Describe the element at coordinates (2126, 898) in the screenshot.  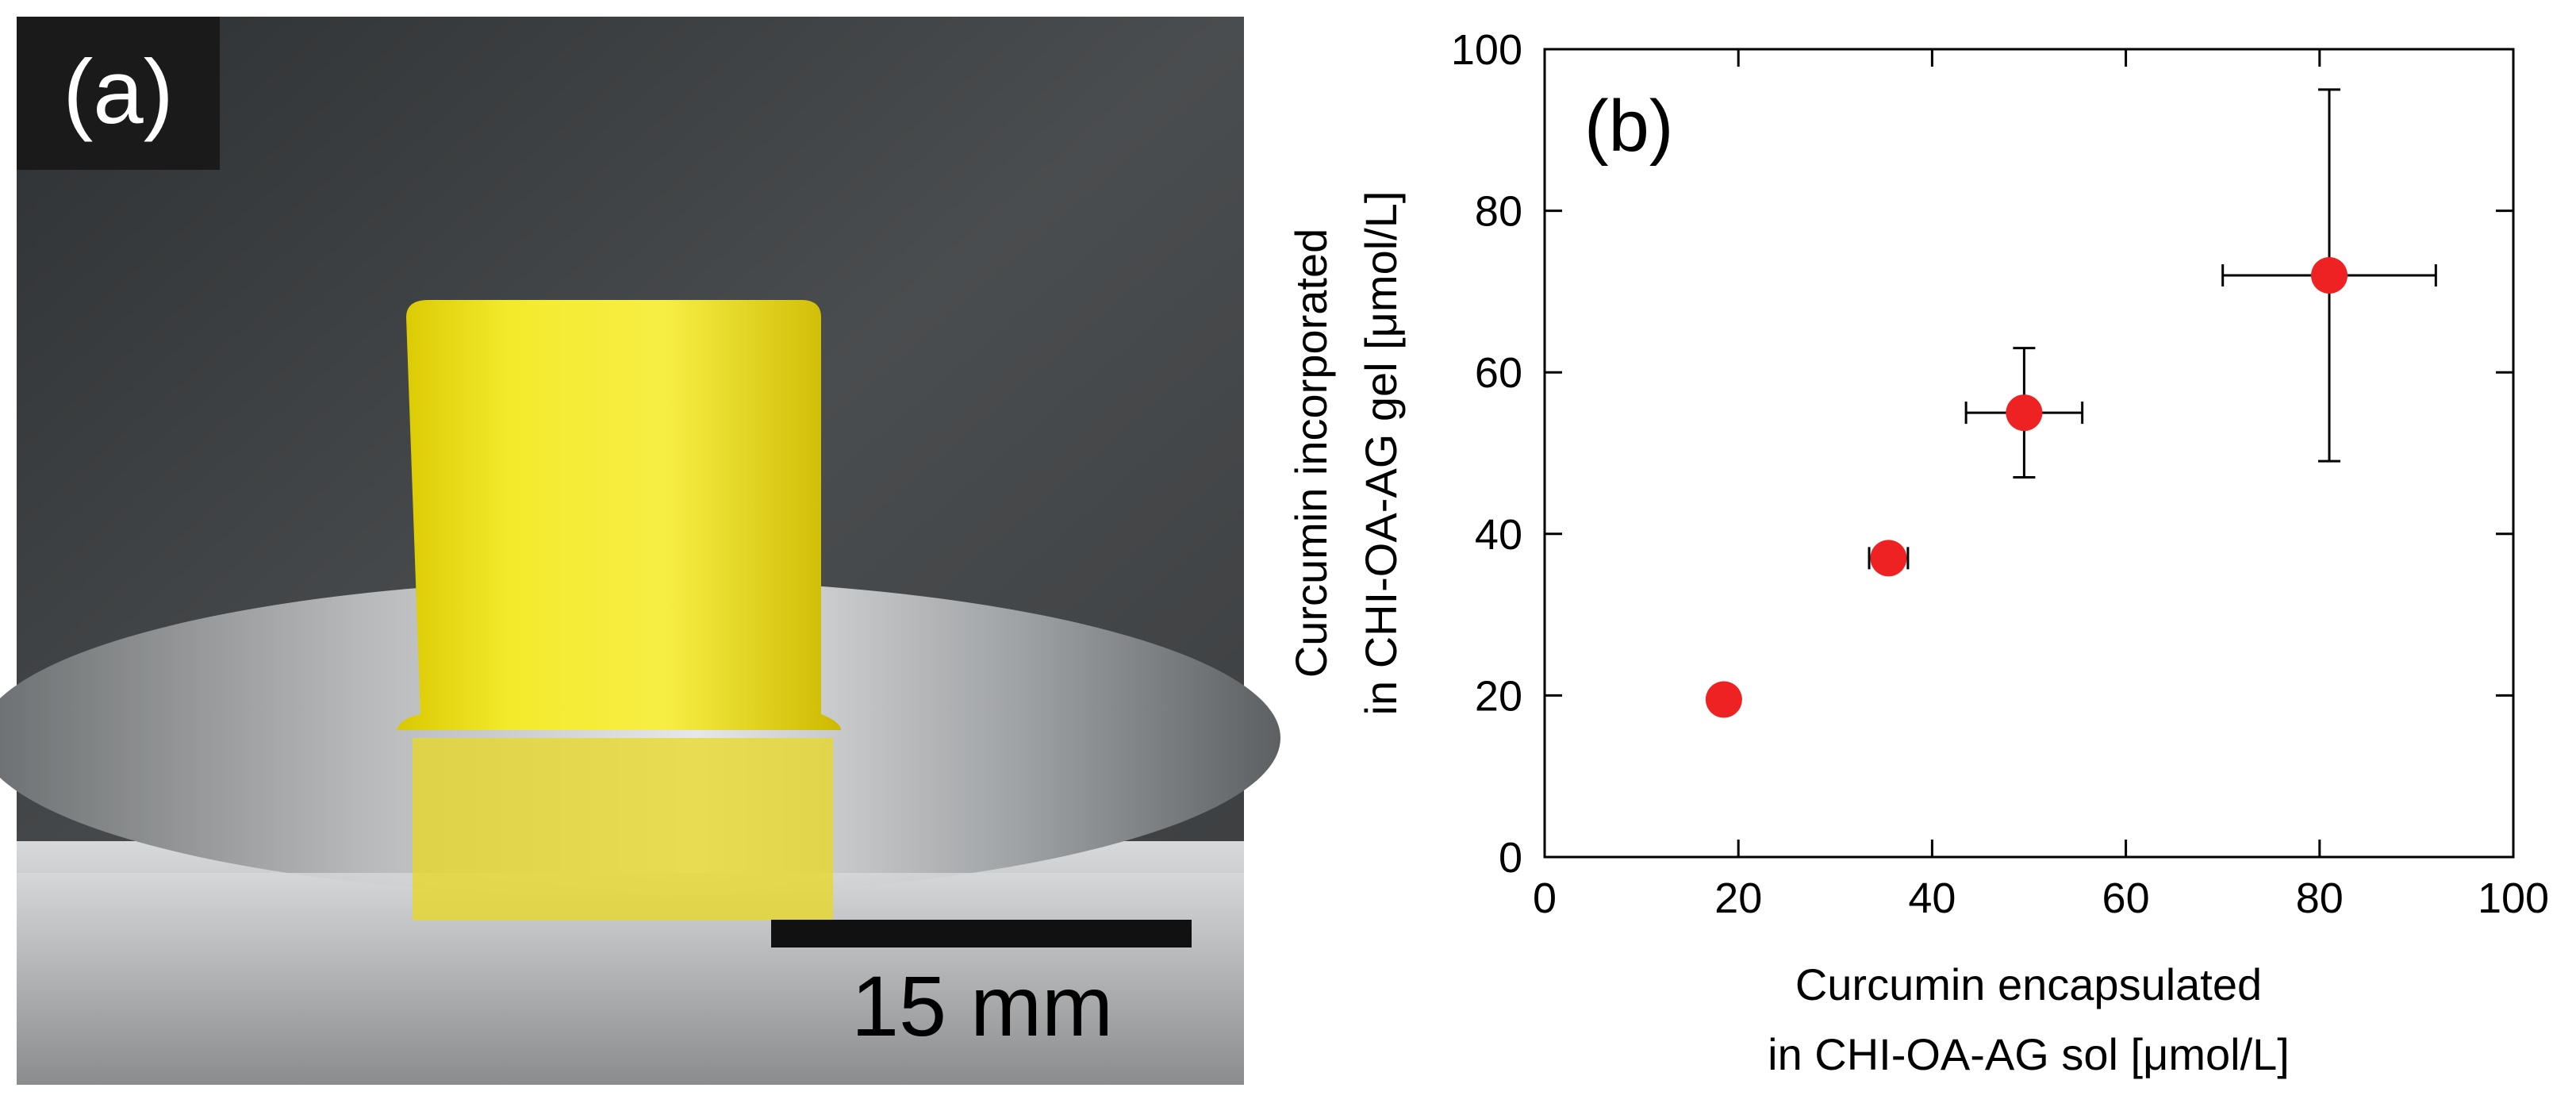
I see `x-tick-label: 60` at that location.